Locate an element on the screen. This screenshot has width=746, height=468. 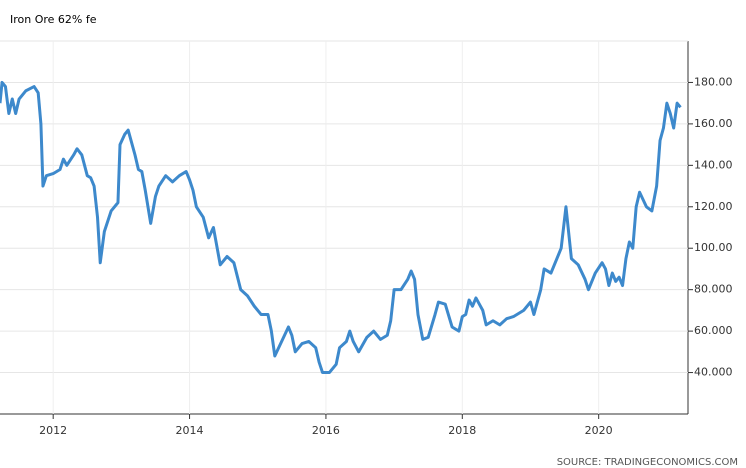
y-tick-label: 120.00 is located at coordinates (713, 206).